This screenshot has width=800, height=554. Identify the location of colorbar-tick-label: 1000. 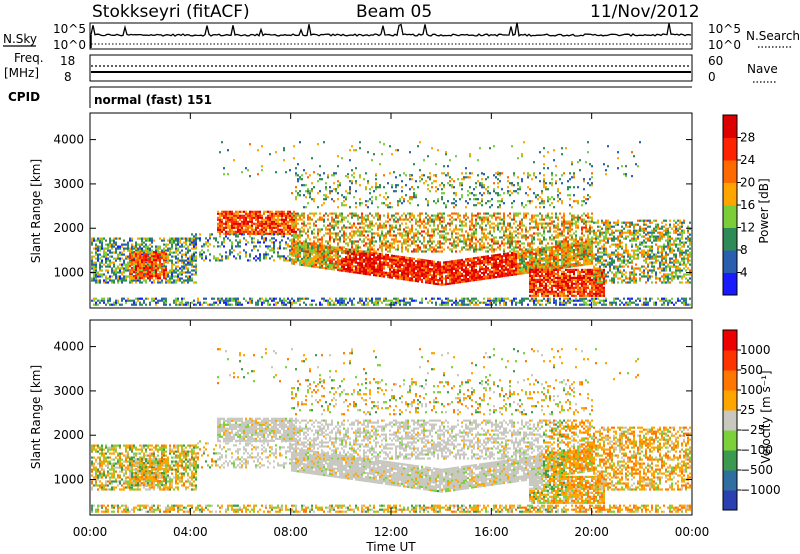
(755, 350).